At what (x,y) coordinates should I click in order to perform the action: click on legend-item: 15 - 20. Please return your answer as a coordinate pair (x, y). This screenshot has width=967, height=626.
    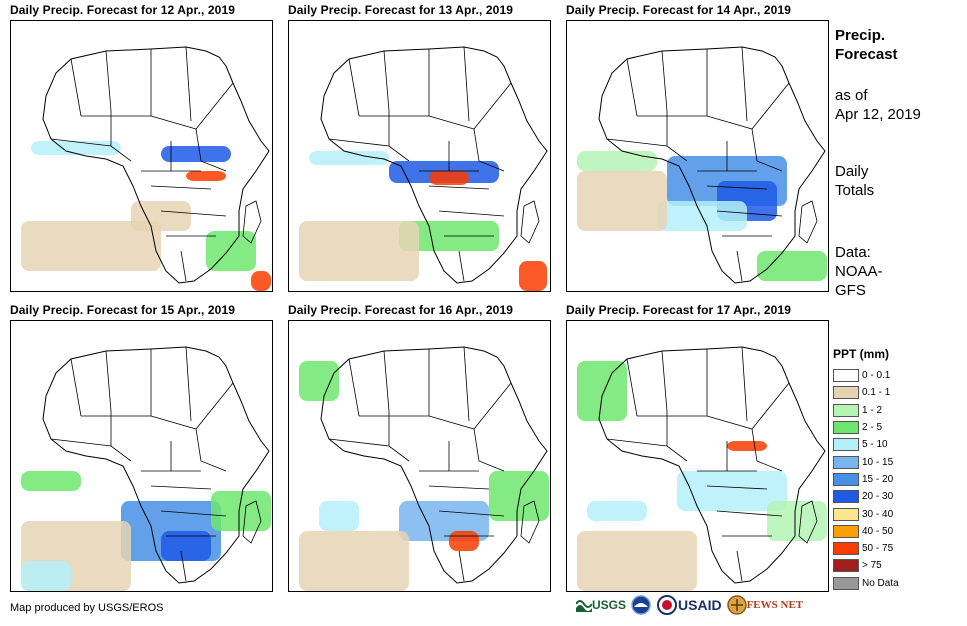
    Looking at the image, I should click on (898, 479).